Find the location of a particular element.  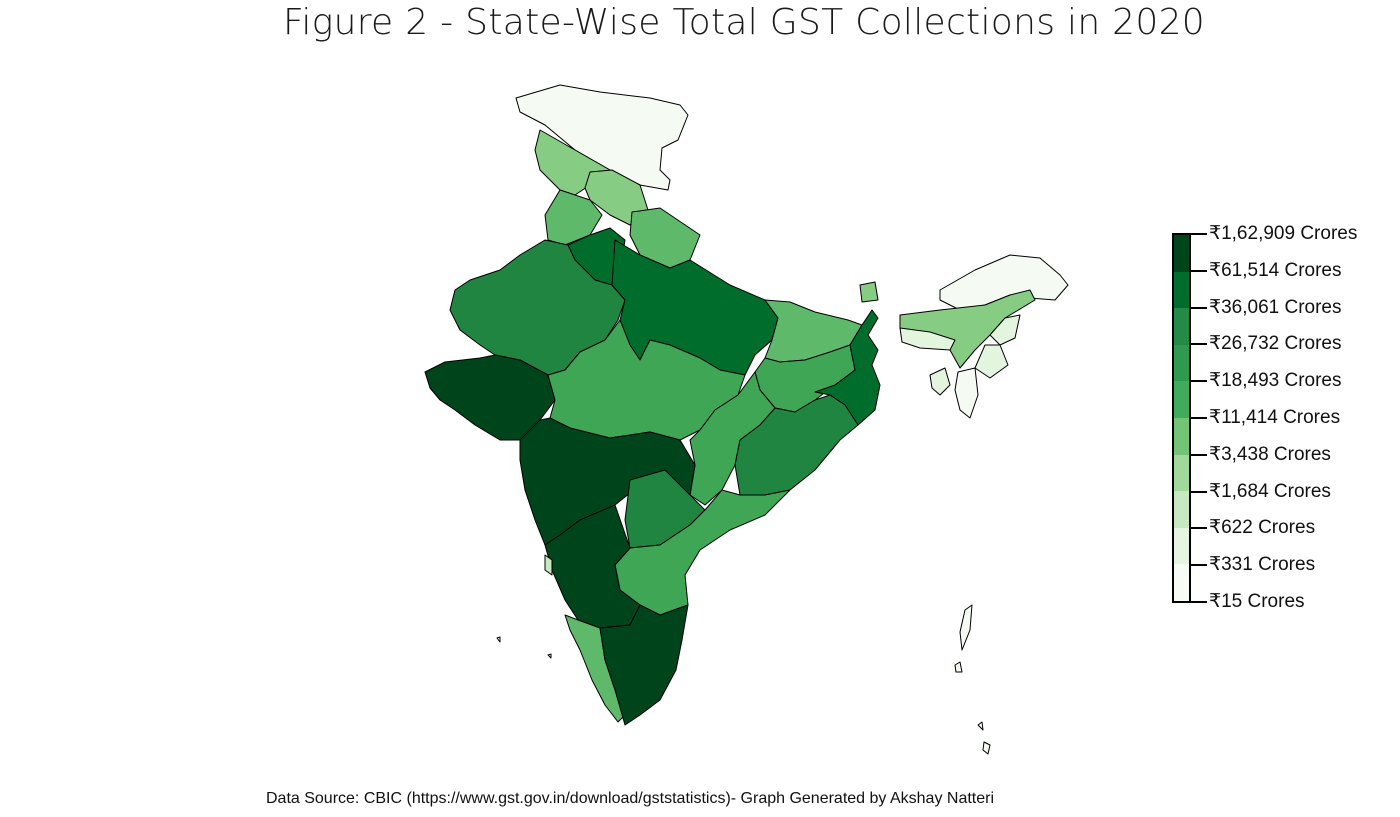

legend-colorbar is located at coordinates (1181, 418).